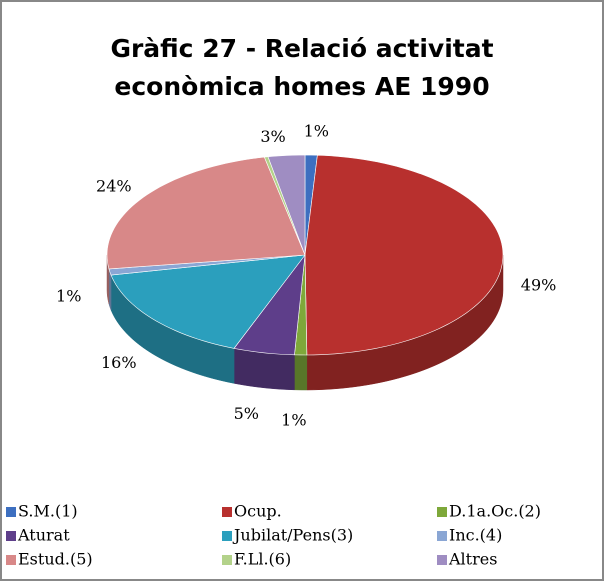 Image resolution: width=604 pixels, height=581 pixels. Describe the element at coordinates (262, 559) in the screenshot. I see `legend-label: F.Ll.(6)` at that location.